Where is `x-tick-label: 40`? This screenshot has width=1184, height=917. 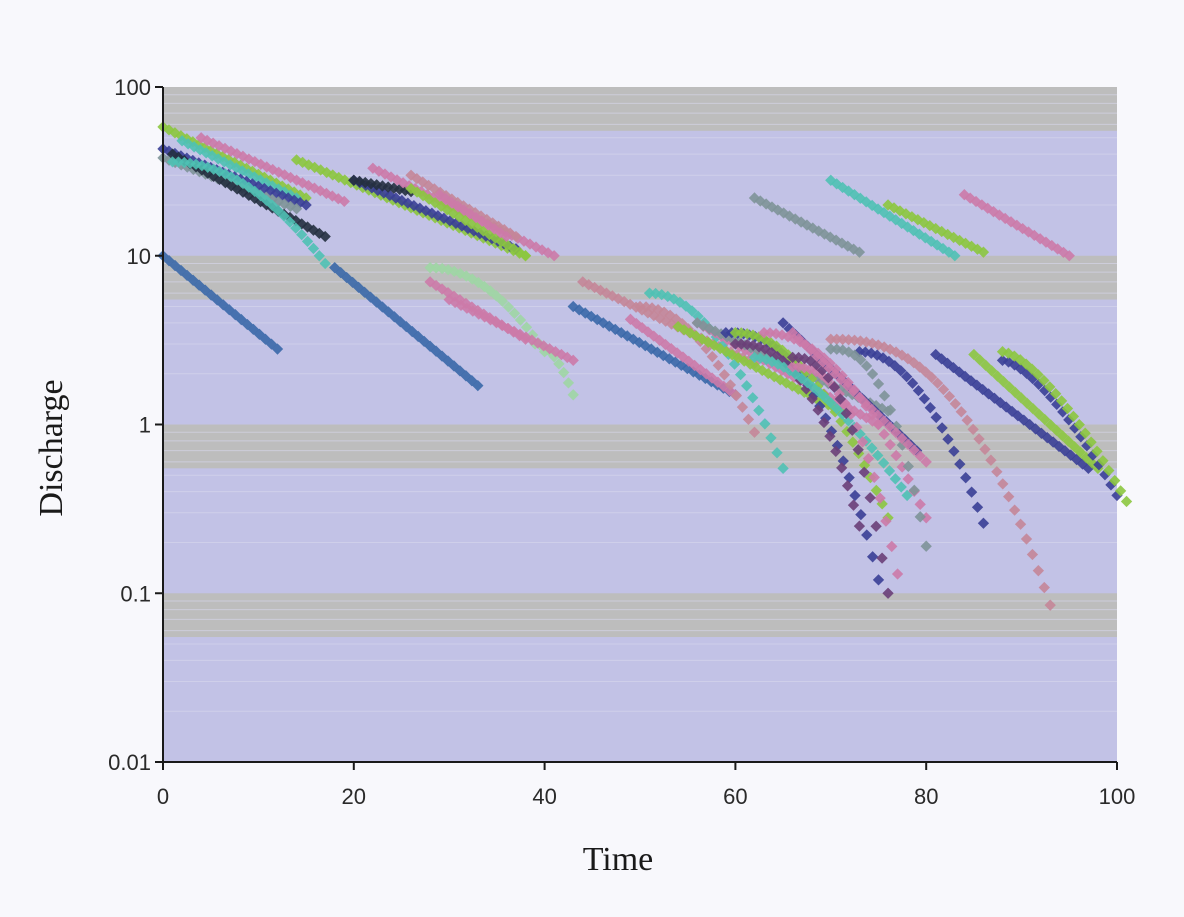
x-tick-label: 40 is located at coordinates (544, 796).